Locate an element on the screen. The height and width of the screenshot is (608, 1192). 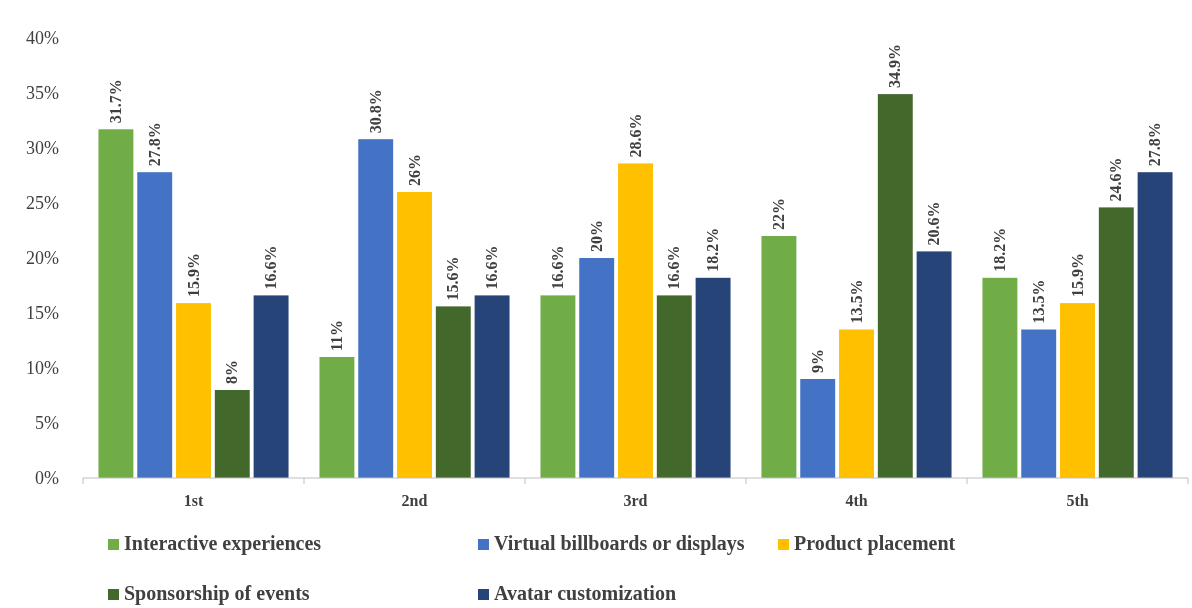
data-label: 26% is located at coordinates (414, 170).